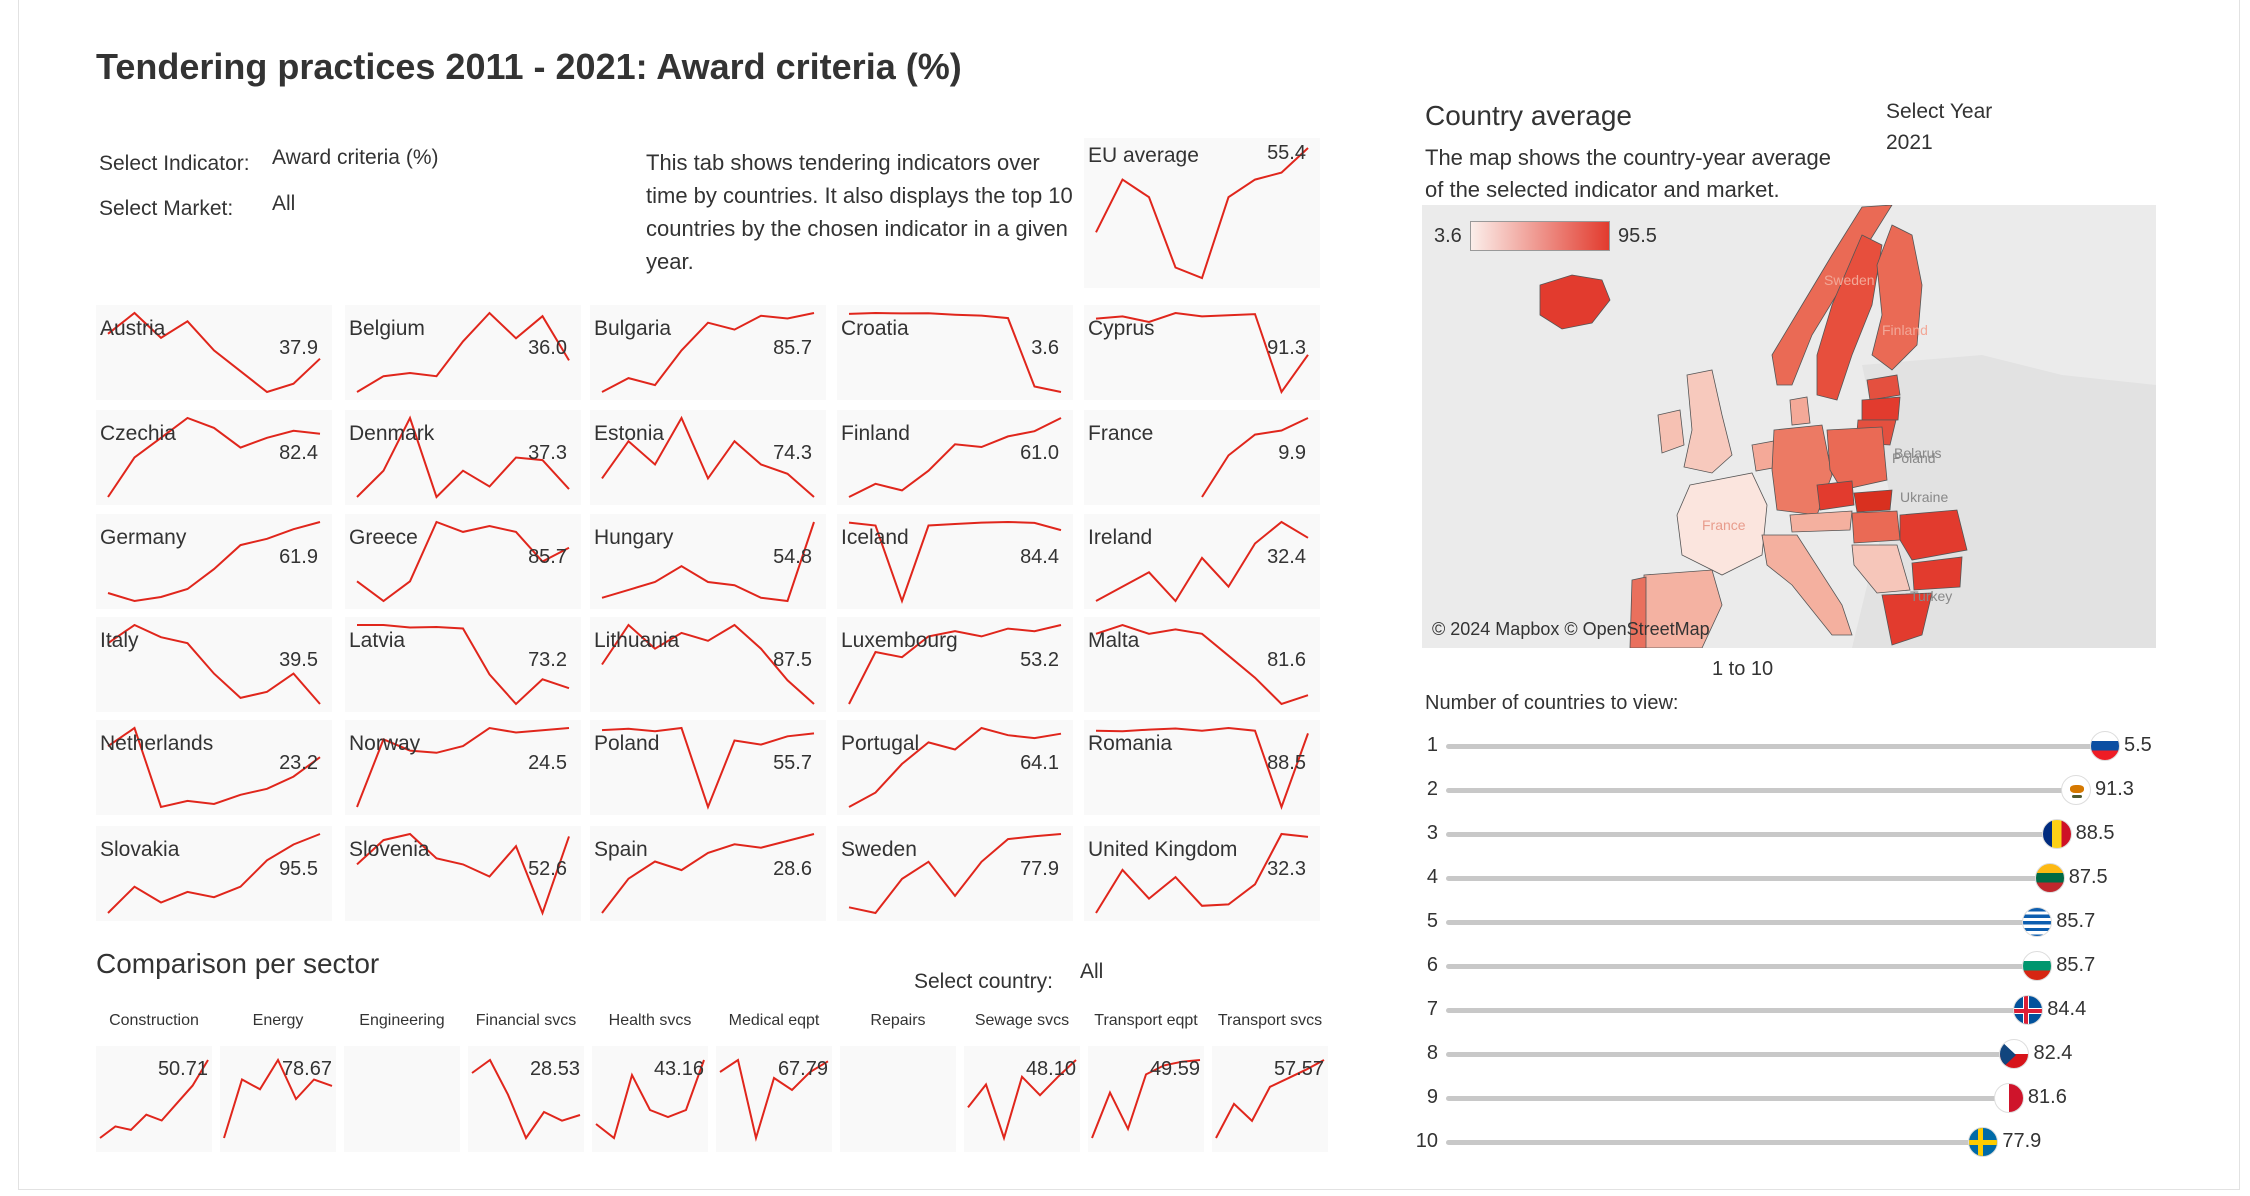  Describe the element at coordinates (1876, 527) in the screenshot. I see `map-hungary` at that location.